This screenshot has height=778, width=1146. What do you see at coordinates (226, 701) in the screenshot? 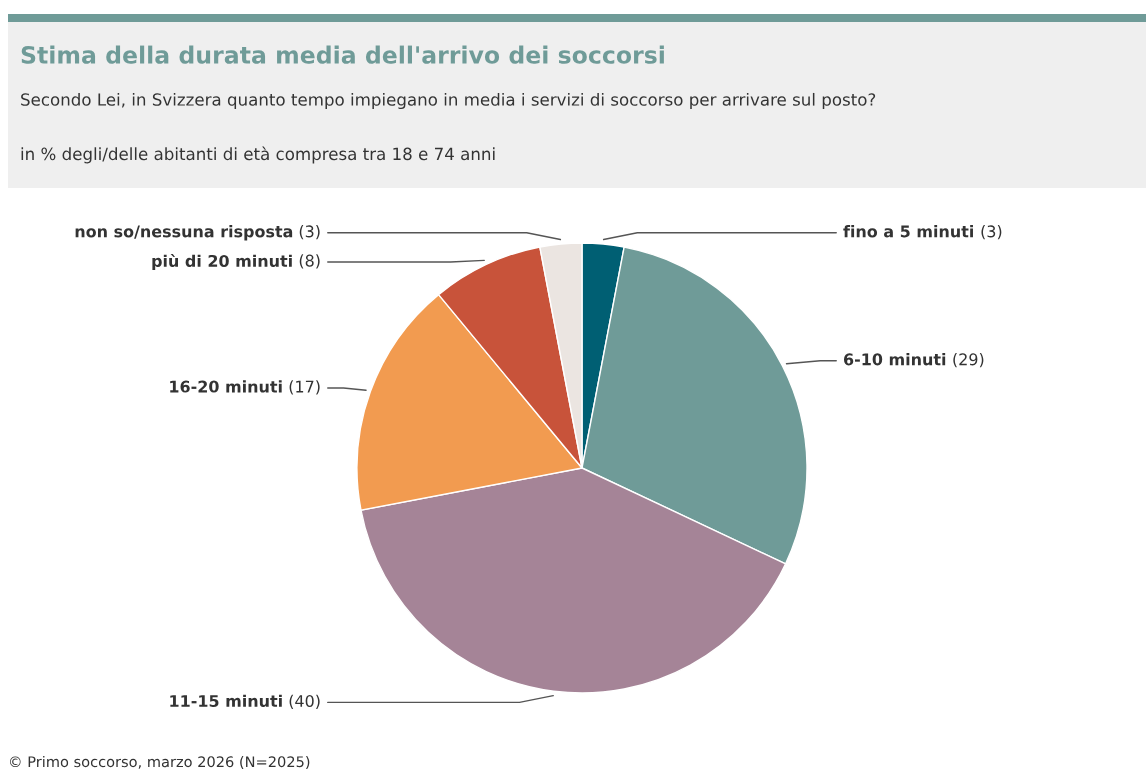
I see `slice-label: 11-15 minuti` at bounding box center [226, 701].